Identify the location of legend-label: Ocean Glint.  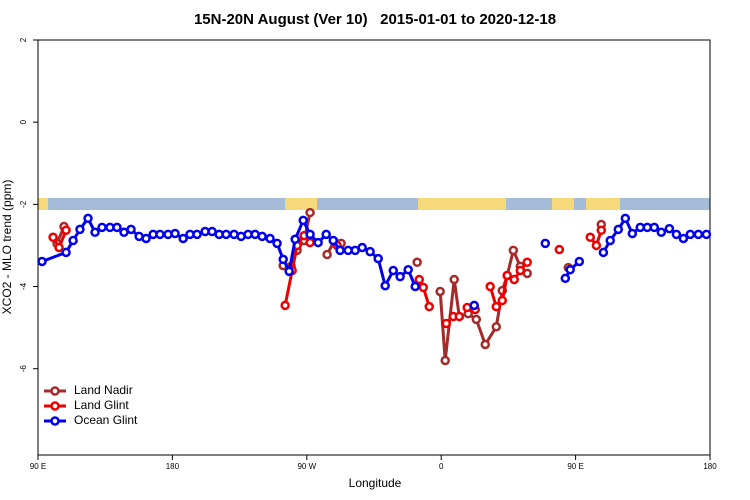
(106, 420).